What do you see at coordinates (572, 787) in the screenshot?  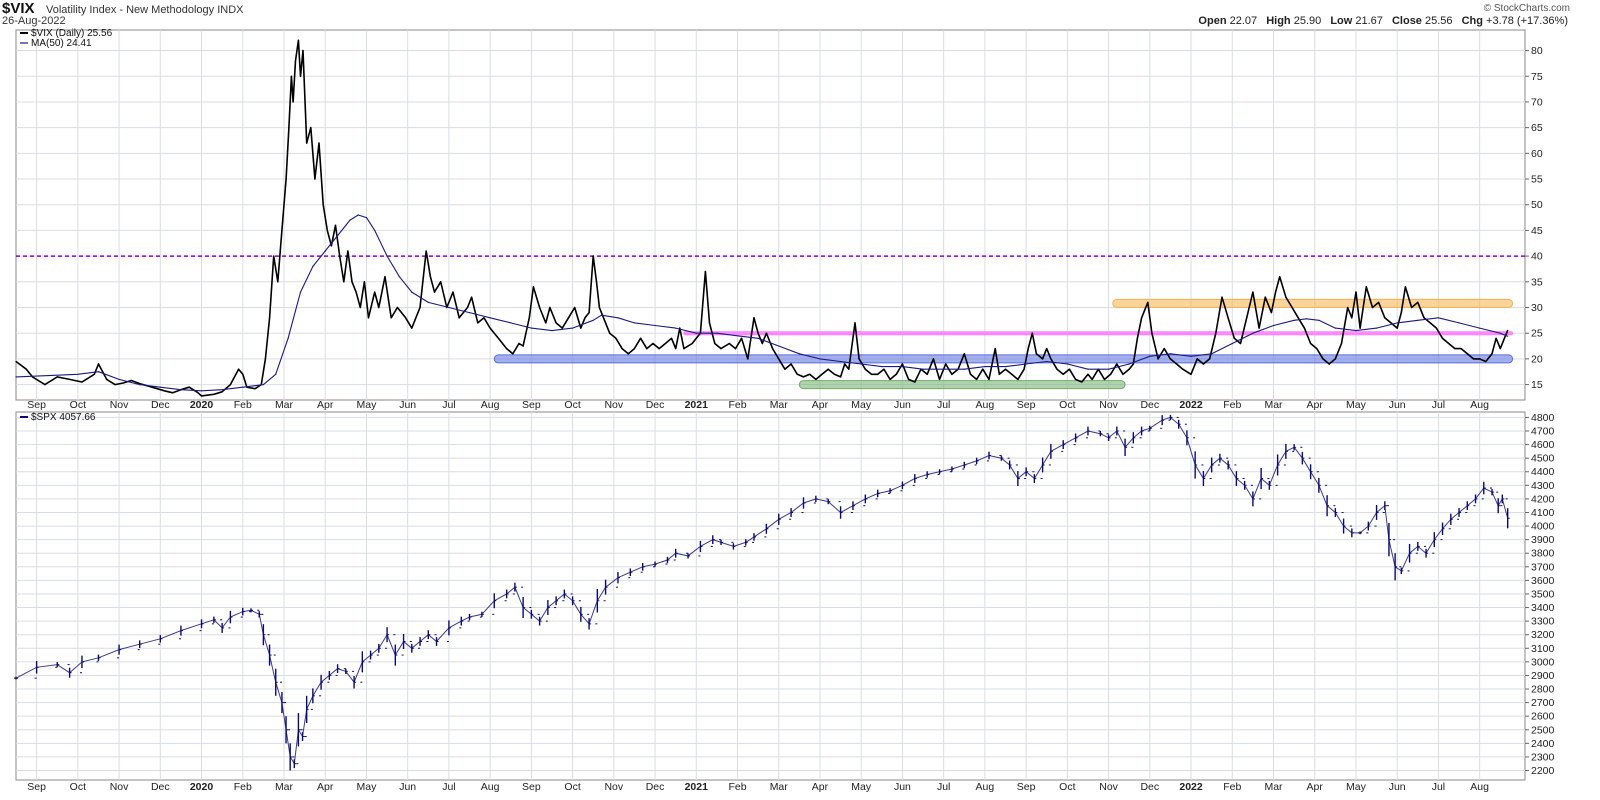 I see `spx-x-tick-label: Oct` at bounding box center [572, 787].